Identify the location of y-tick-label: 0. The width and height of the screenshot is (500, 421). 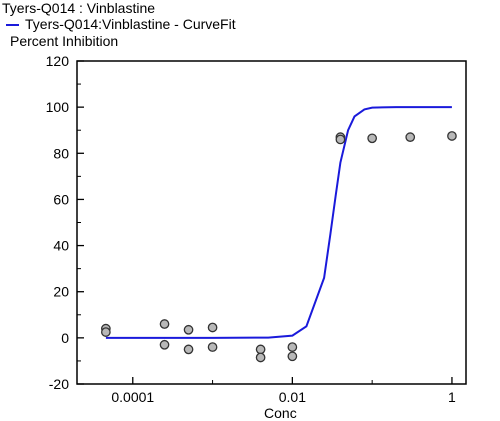
(65, 338).